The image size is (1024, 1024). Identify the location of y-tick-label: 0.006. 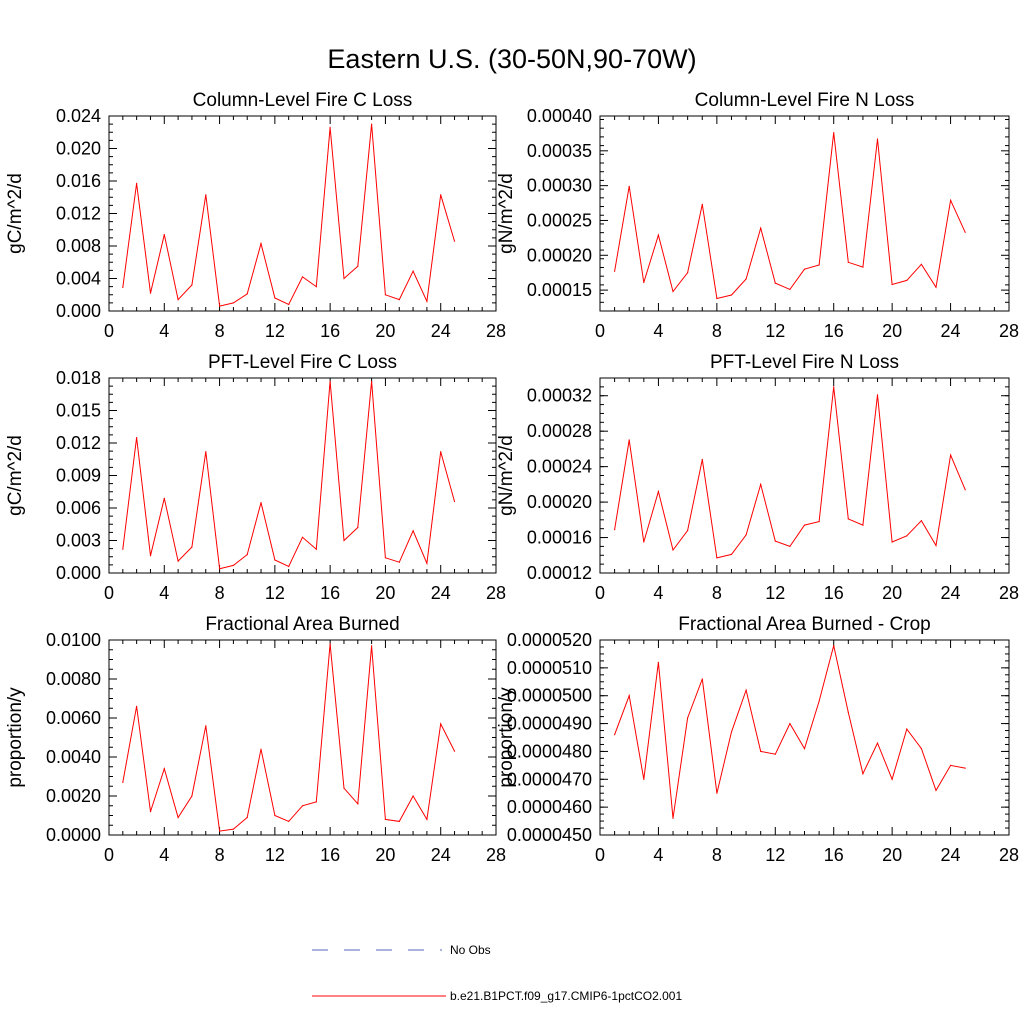
(78, 508).